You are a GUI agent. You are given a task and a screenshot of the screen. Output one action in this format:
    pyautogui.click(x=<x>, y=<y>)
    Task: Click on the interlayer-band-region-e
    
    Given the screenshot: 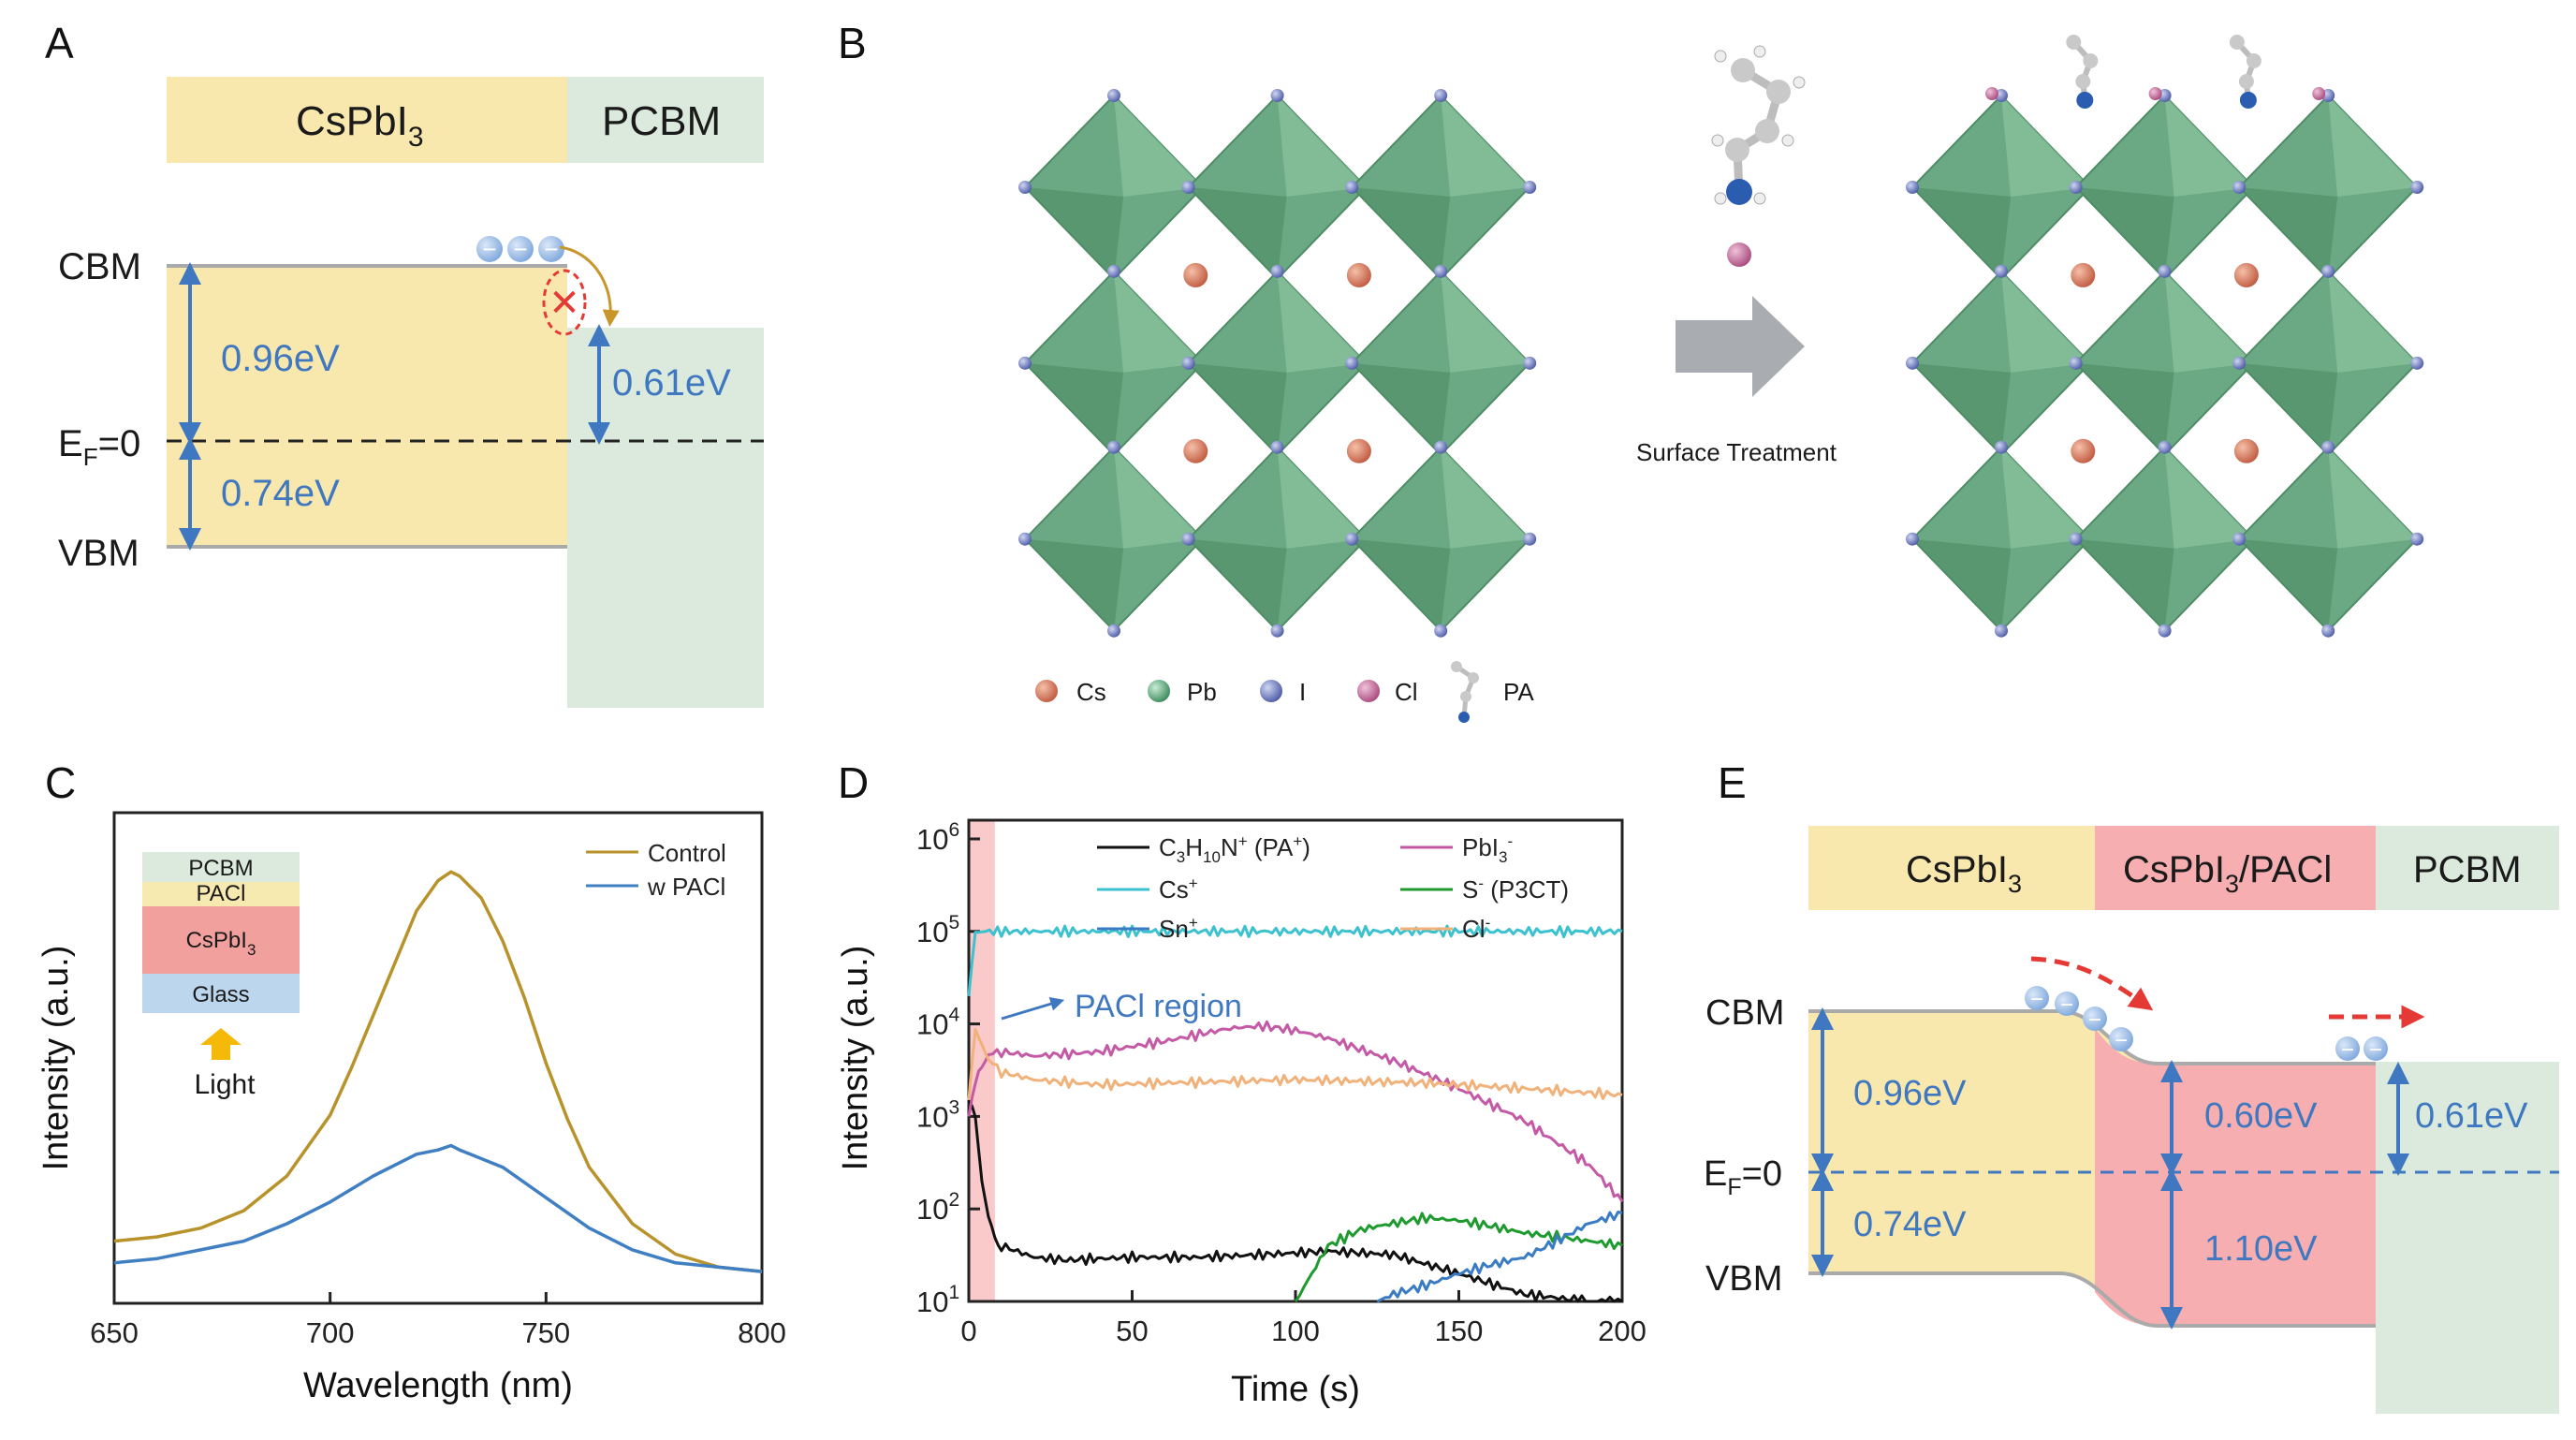 What is the action you would take?
    pyautogui.click(x=2236, y=1177)
    